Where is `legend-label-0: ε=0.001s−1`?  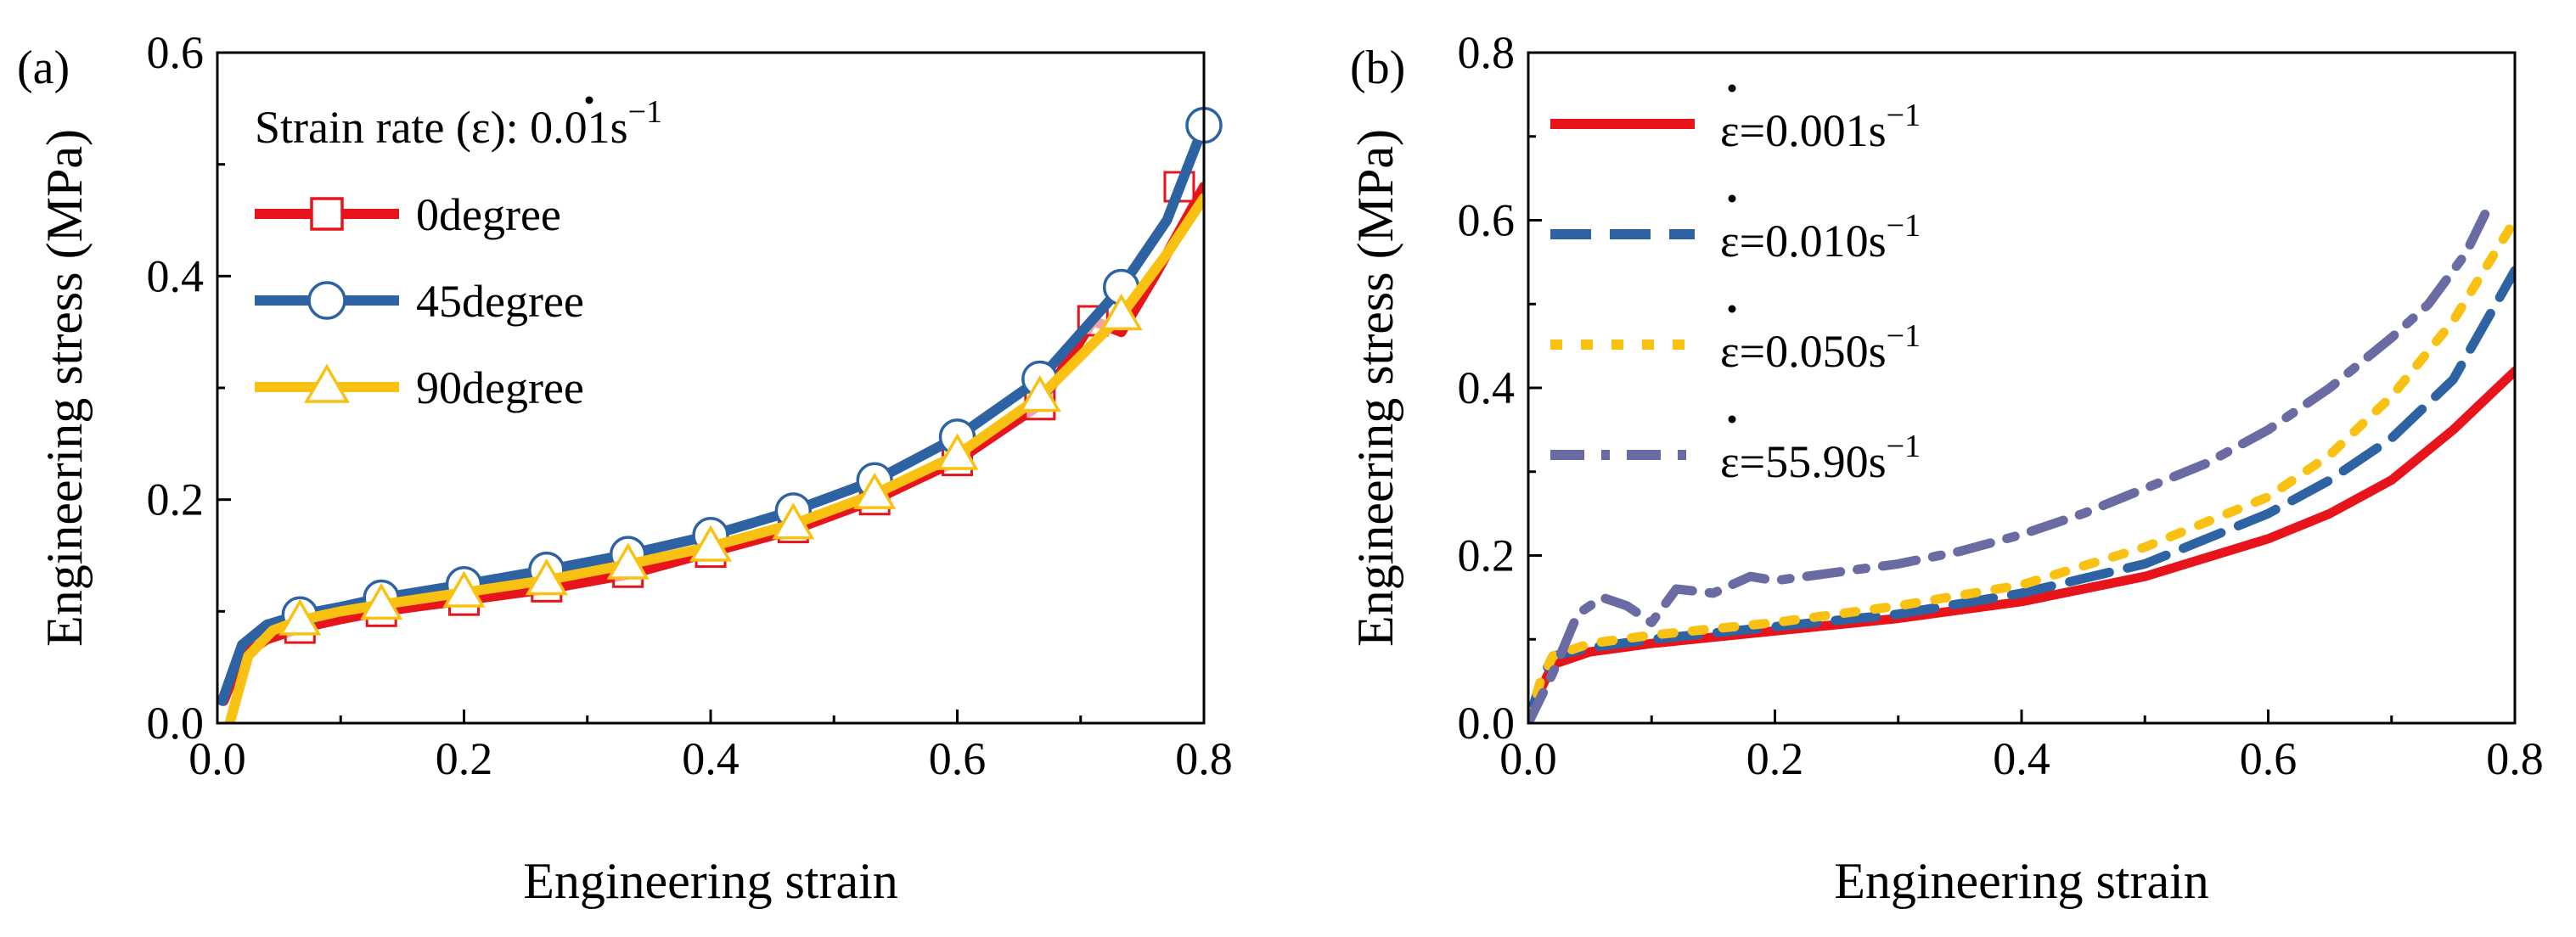 legend-label-0: ε=0.001s−1 is located at coordinates (1820, 127).